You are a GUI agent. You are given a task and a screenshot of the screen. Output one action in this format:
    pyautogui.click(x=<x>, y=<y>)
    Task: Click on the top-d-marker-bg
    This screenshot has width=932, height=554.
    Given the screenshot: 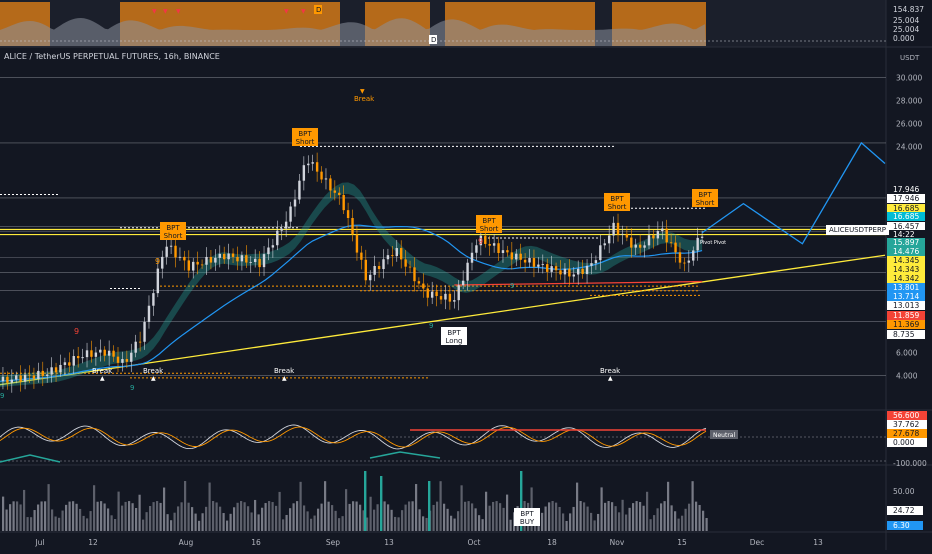 What is the action you would take?
    pyautogui.click(x=318, y=9)
    